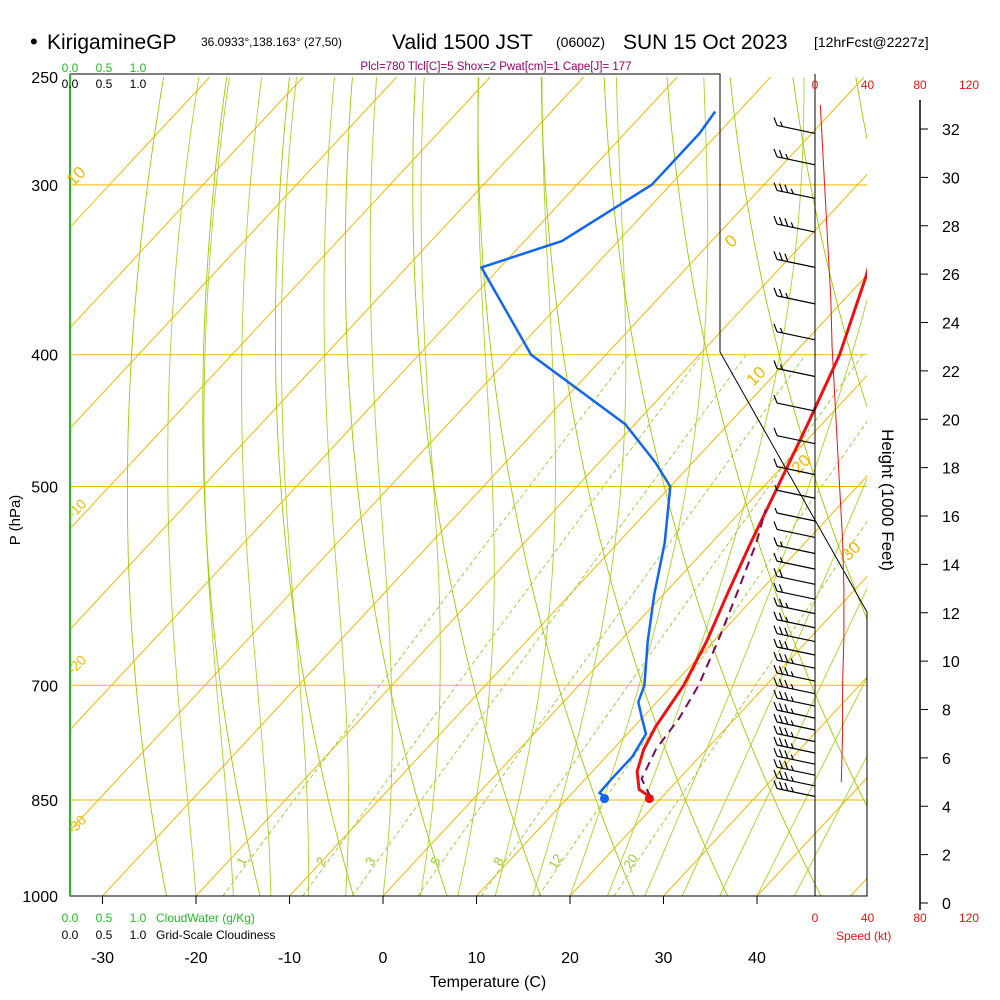 The height and width of the screenshot is (1000, 1000). I want to click on x-tick-label: 0, so click(383, 958).